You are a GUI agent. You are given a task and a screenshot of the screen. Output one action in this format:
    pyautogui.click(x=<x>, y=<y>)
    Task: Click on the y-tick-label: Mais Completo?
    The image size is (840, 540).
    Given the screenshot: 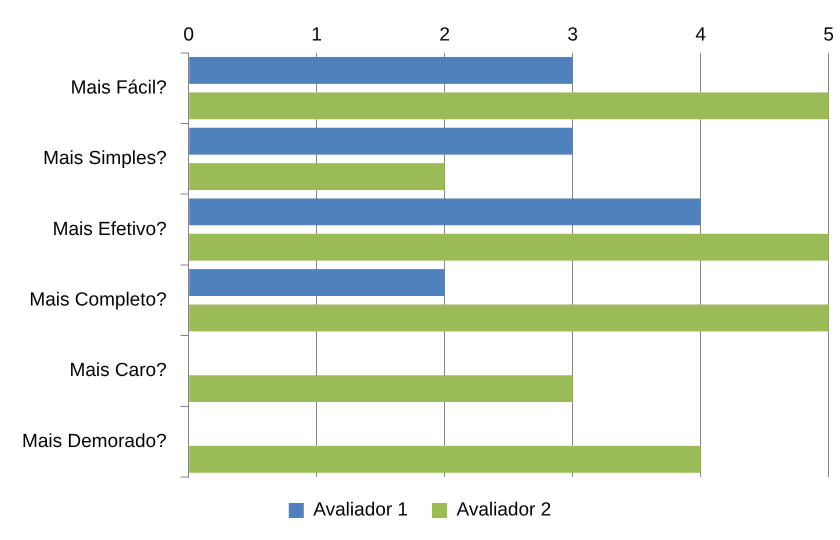 What is the action you would take?
    pyautogui.click(x=98, y=299)
    